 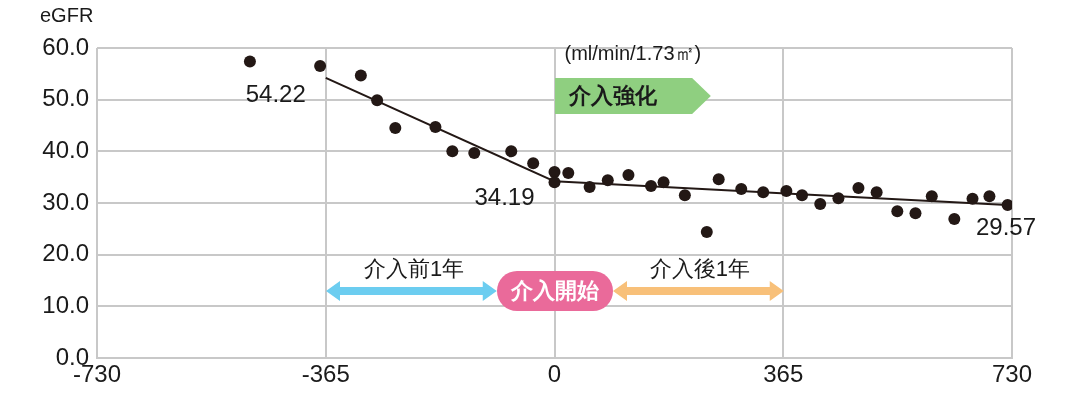 I want to click on x-tick-label: 0, so click(x=554, y=374).